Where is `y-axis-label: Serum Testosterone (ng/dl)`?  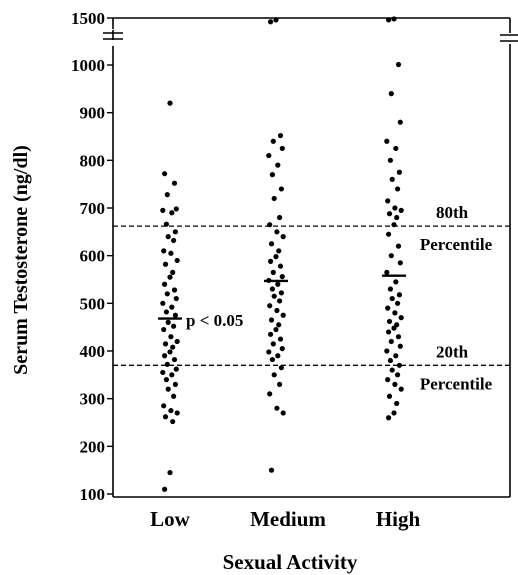
y-axis-label: Serum Testosterone (ng/dl) is located at coordinates (21, 260).